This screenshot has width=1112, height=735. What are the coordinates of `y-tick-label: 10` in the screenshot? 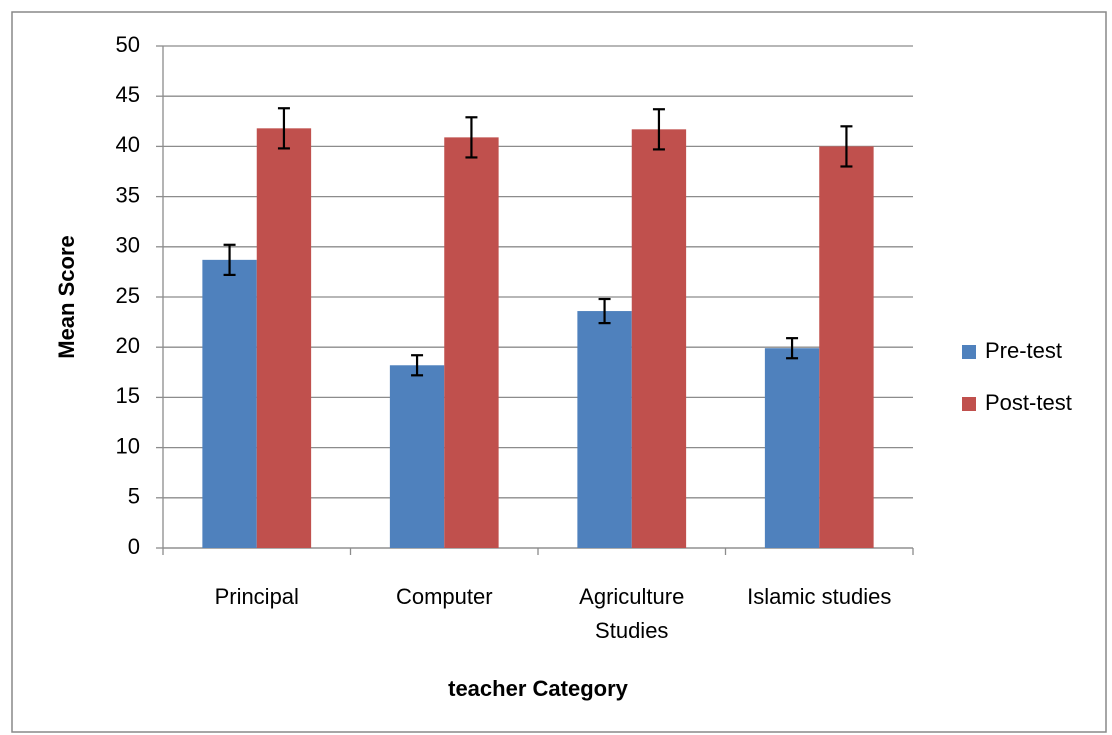 It's located at (128, 445).